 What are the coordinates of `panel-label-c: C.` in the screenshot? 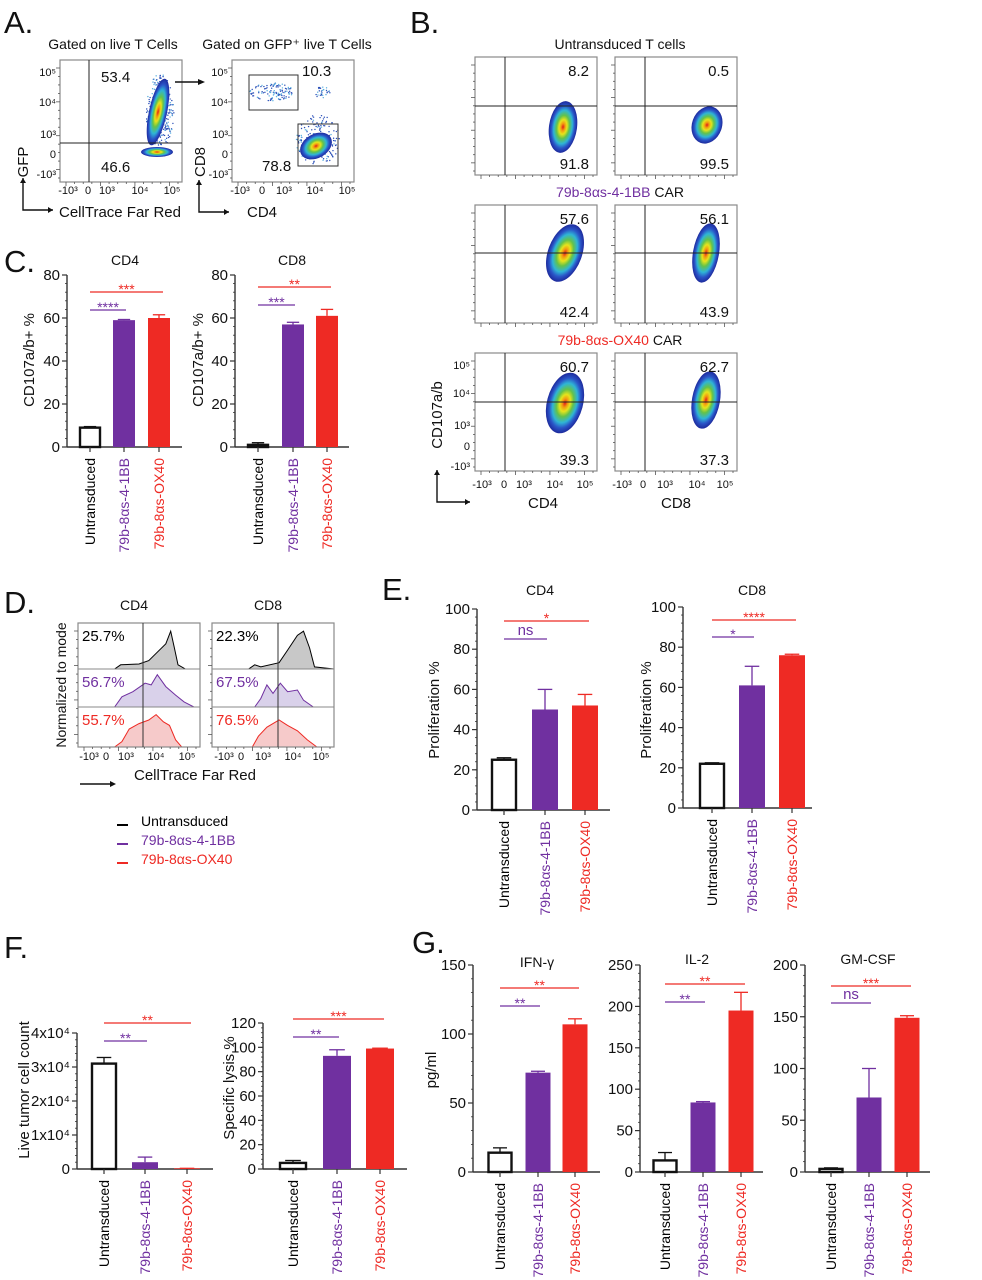 It's located at (19, 261).